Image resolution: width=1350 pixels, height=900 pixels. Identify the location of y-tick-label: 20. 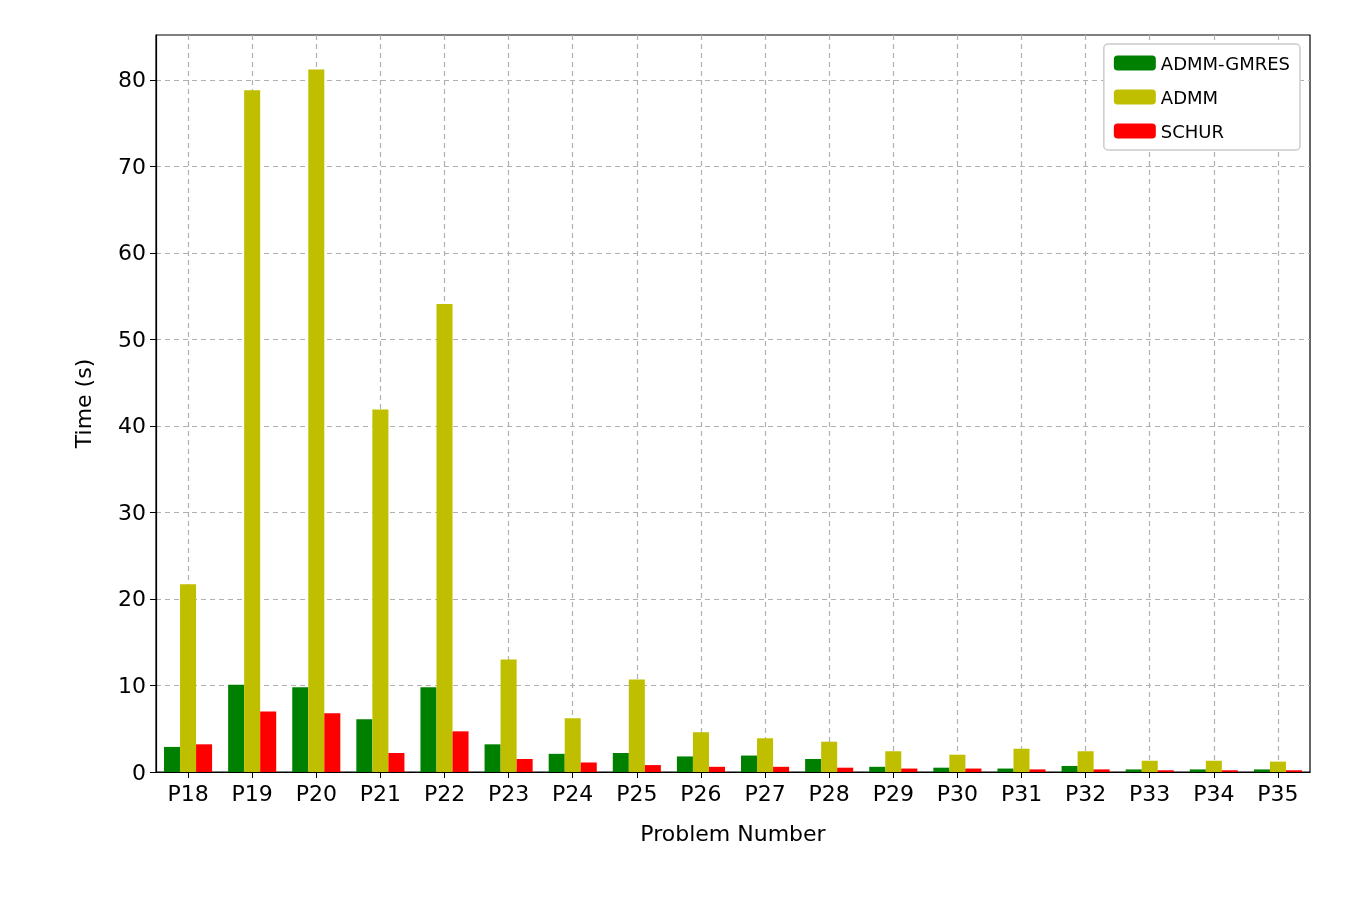
(132, 599).